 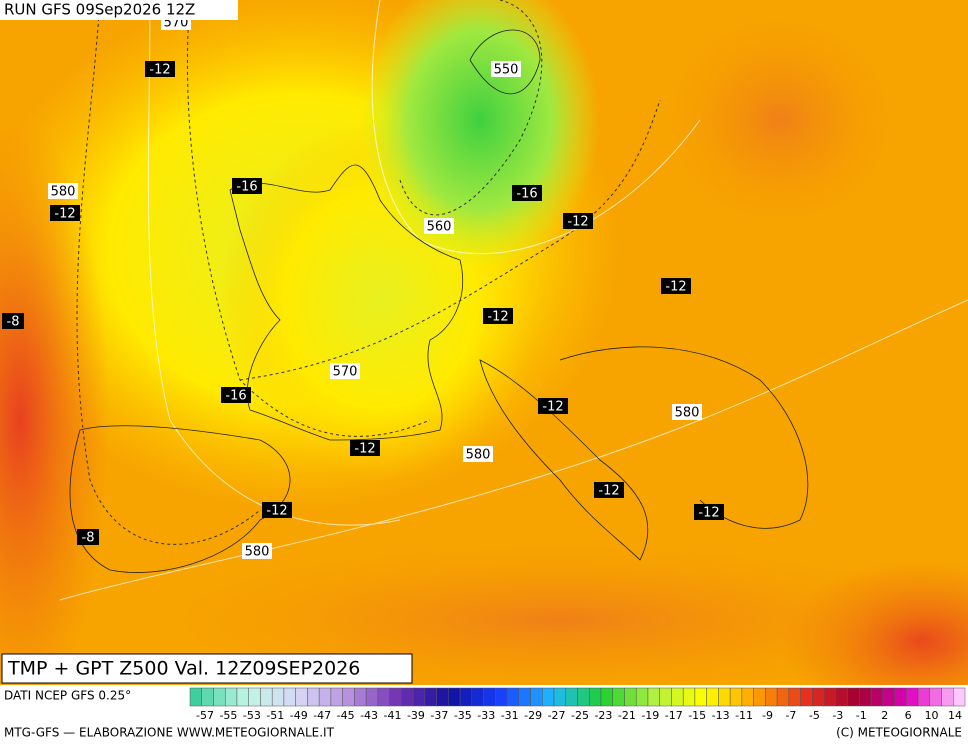 I want to click on colorbar-label: -1, so click(x=861, y=715).